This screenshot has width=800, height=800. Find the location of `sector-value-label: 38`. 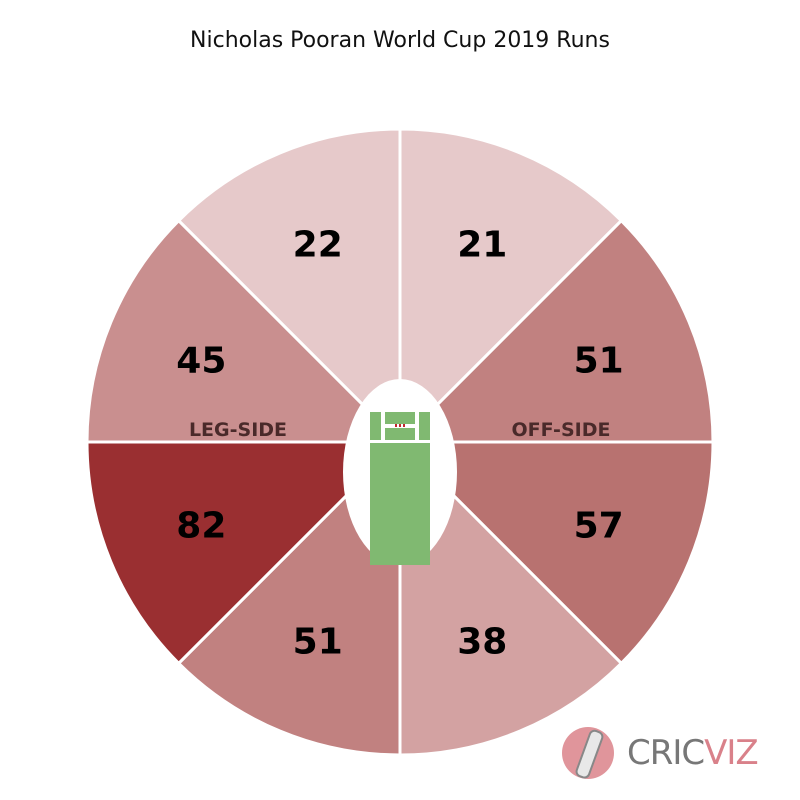

sector-value-label: 38 is located at coordinates (482, 642).